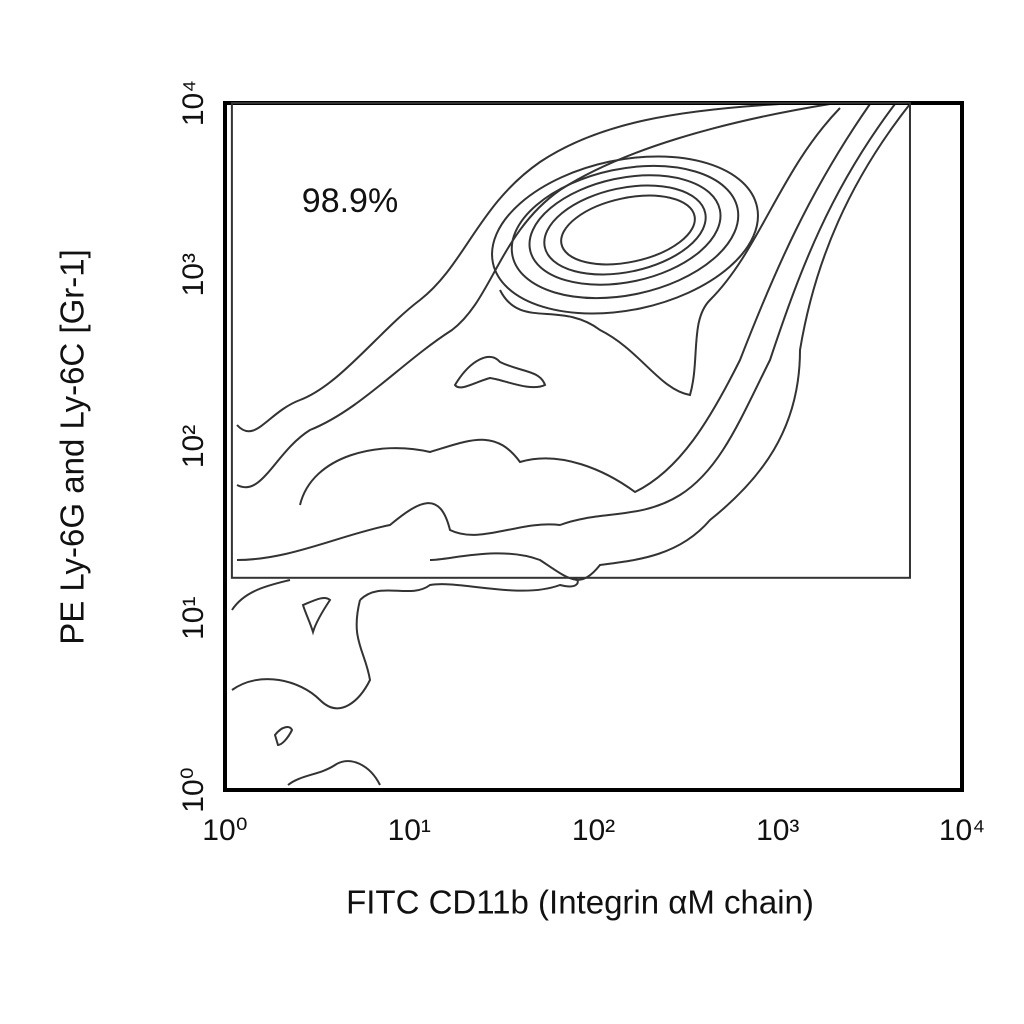 The height and width of the screenshot is (1024, 1024). I want to click on x-tick-label: 10³, so click(777, 830).